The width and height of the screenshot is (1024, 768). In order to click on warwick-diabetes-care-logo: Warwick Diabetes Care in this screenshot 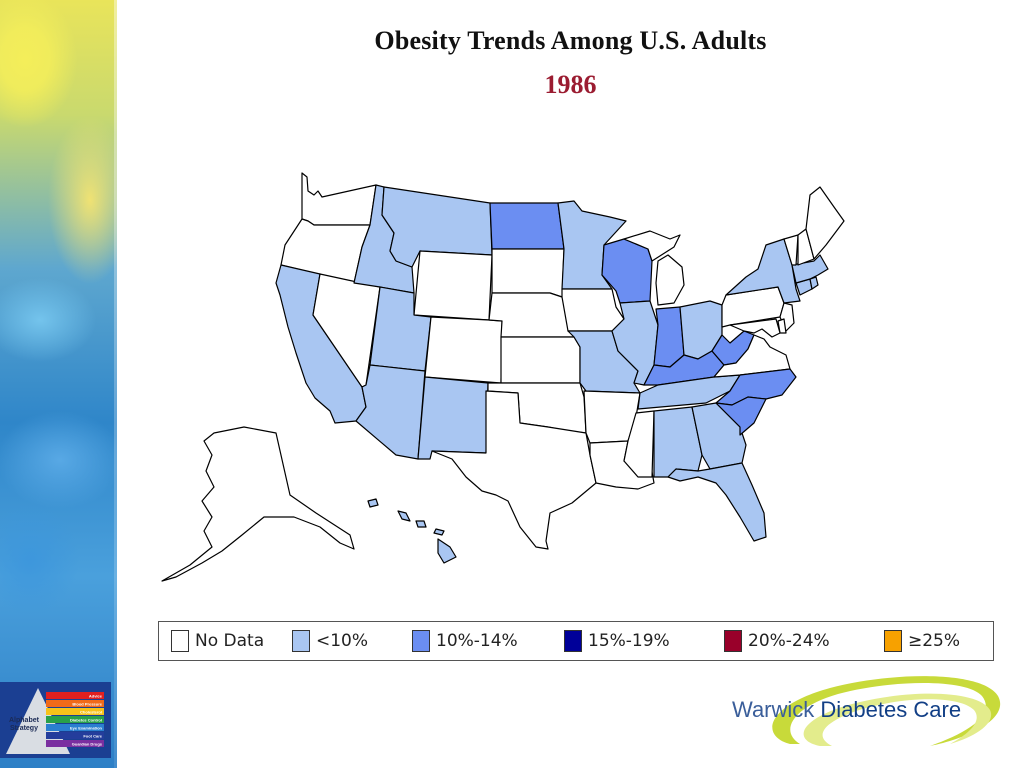, I will do `click(865, 712)`.